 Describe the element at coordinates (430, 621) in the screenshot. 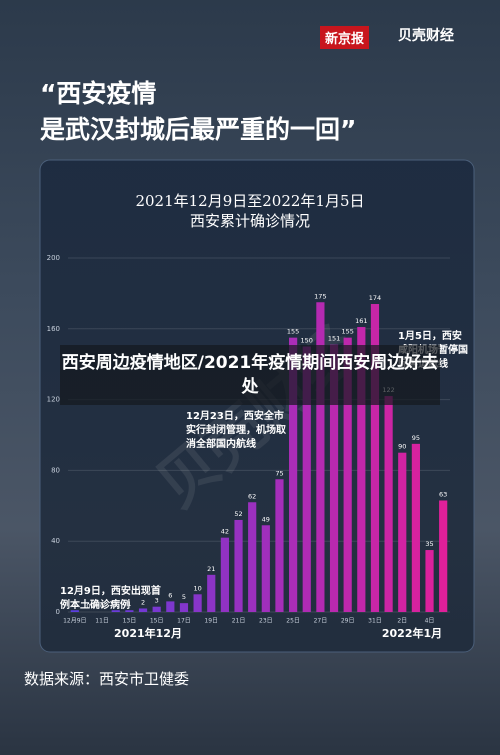

I see `x-tick-label: 4日` at that location.